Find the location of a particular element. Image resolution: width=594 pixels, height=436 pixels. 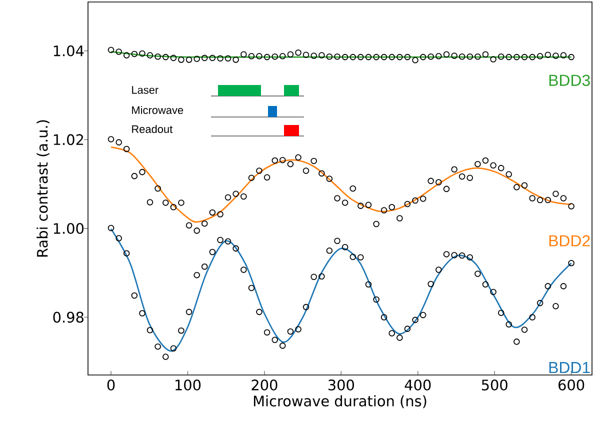

x-tick-label: 500 is located at coordinates (495, 385).